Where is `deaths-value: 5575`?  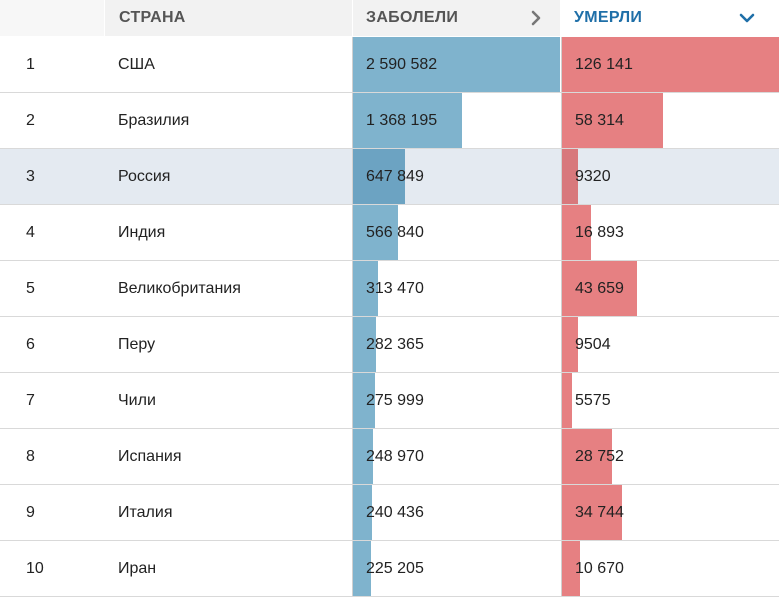
deaths-value: 5575 is located at coordinates (593, 400).